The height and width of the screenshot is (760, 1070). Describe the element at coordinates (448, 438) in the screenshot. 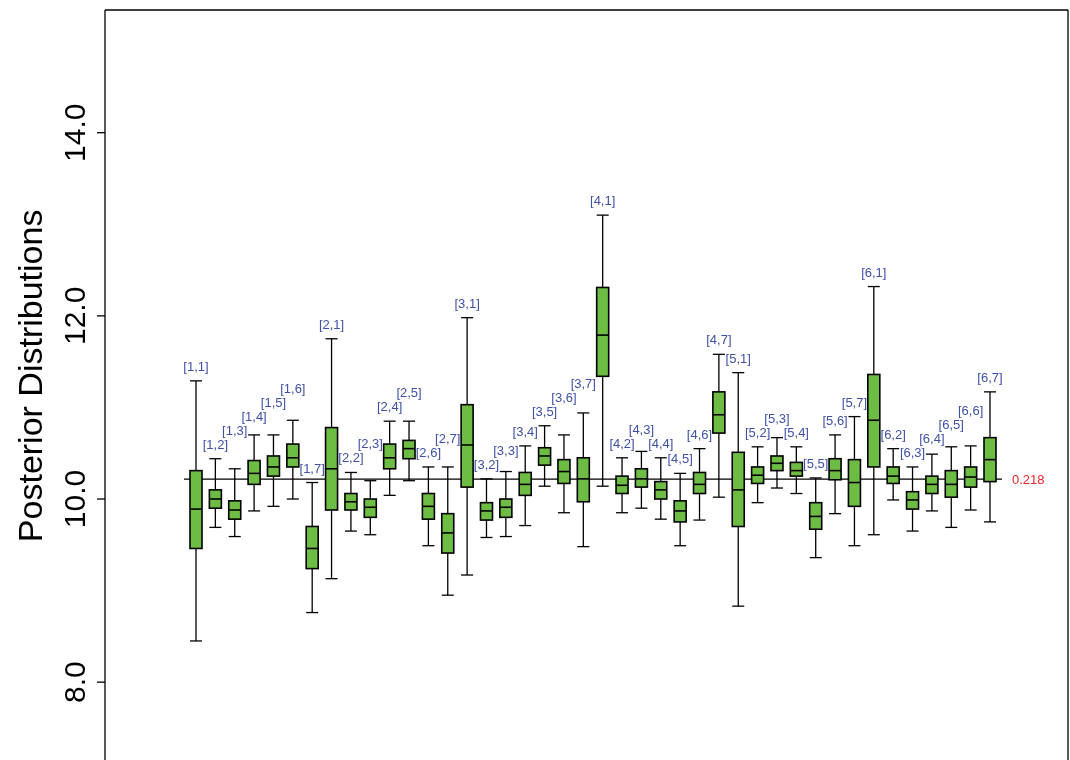

I see `x-tick-label: [2,7]` at that location.